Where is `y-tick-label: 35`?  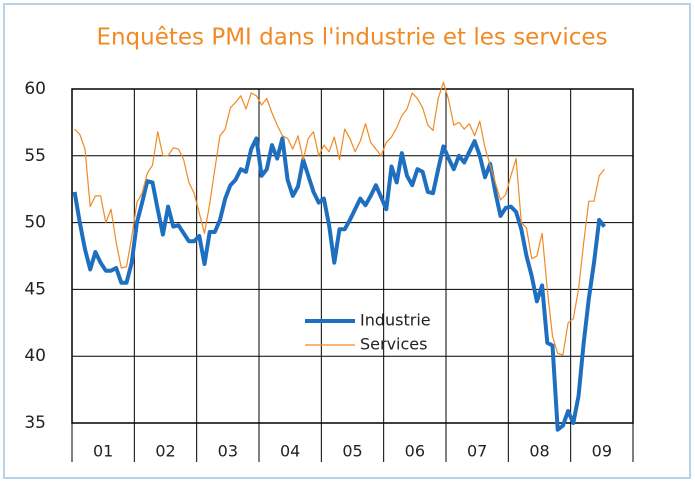
y-tick-label: 35 is located at coordinates (35, 423).